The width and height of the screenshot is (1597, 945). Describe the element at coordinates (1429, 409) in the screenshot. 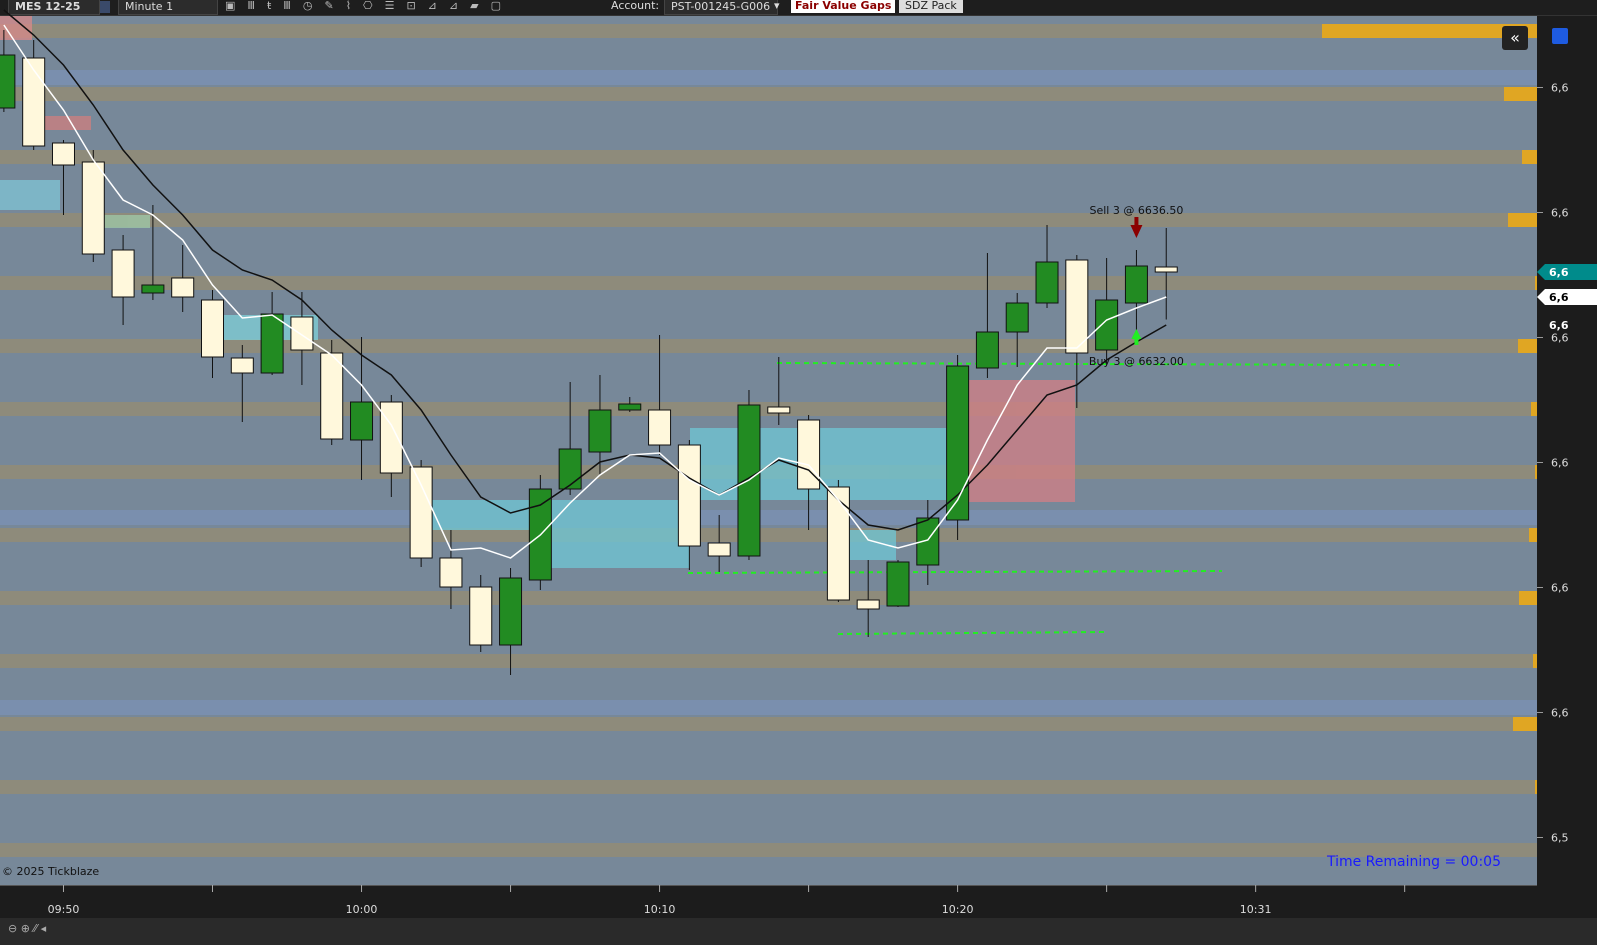

I see `volume-profile` at that location.